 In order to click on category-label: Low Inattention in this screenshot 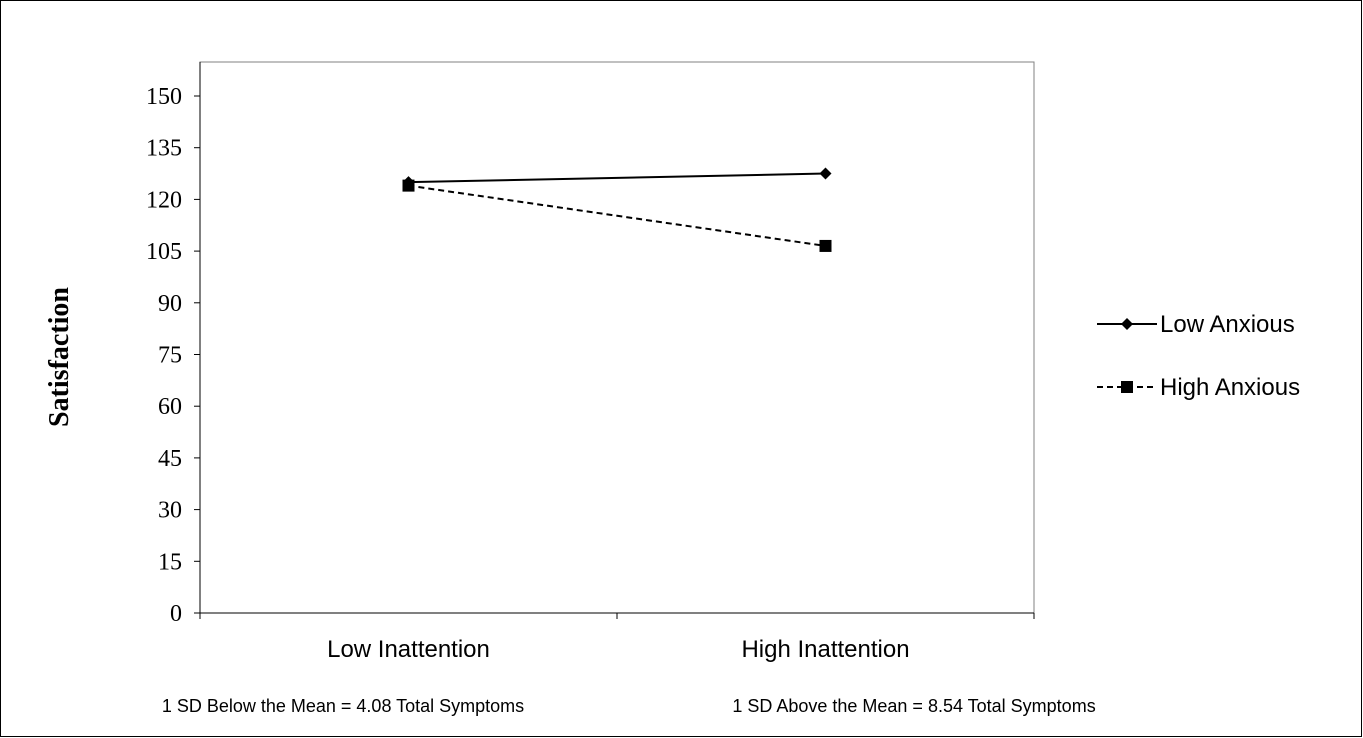, I will do `click(408, 649)`.